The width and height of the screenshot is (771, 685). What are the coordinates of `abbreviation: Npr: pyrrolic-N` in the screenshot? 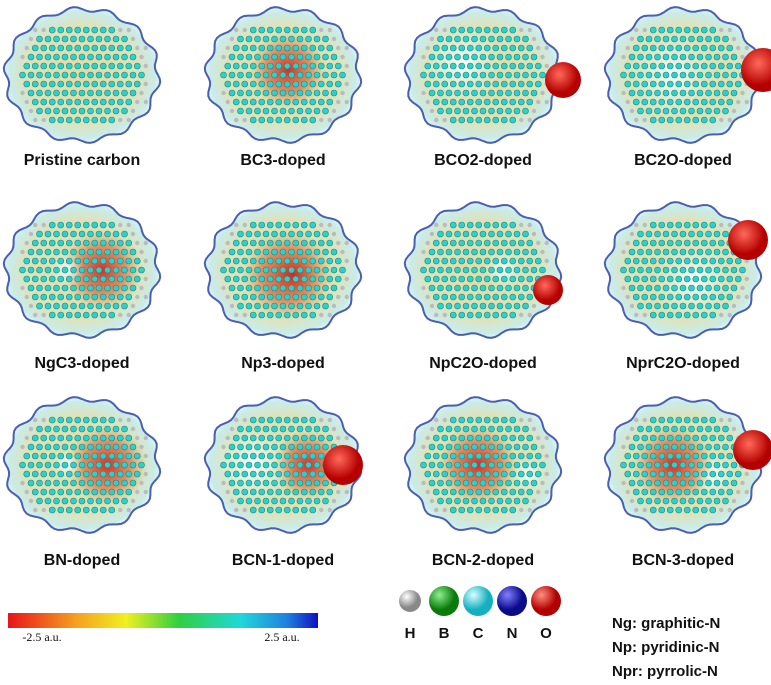 It's located at (665, 671).